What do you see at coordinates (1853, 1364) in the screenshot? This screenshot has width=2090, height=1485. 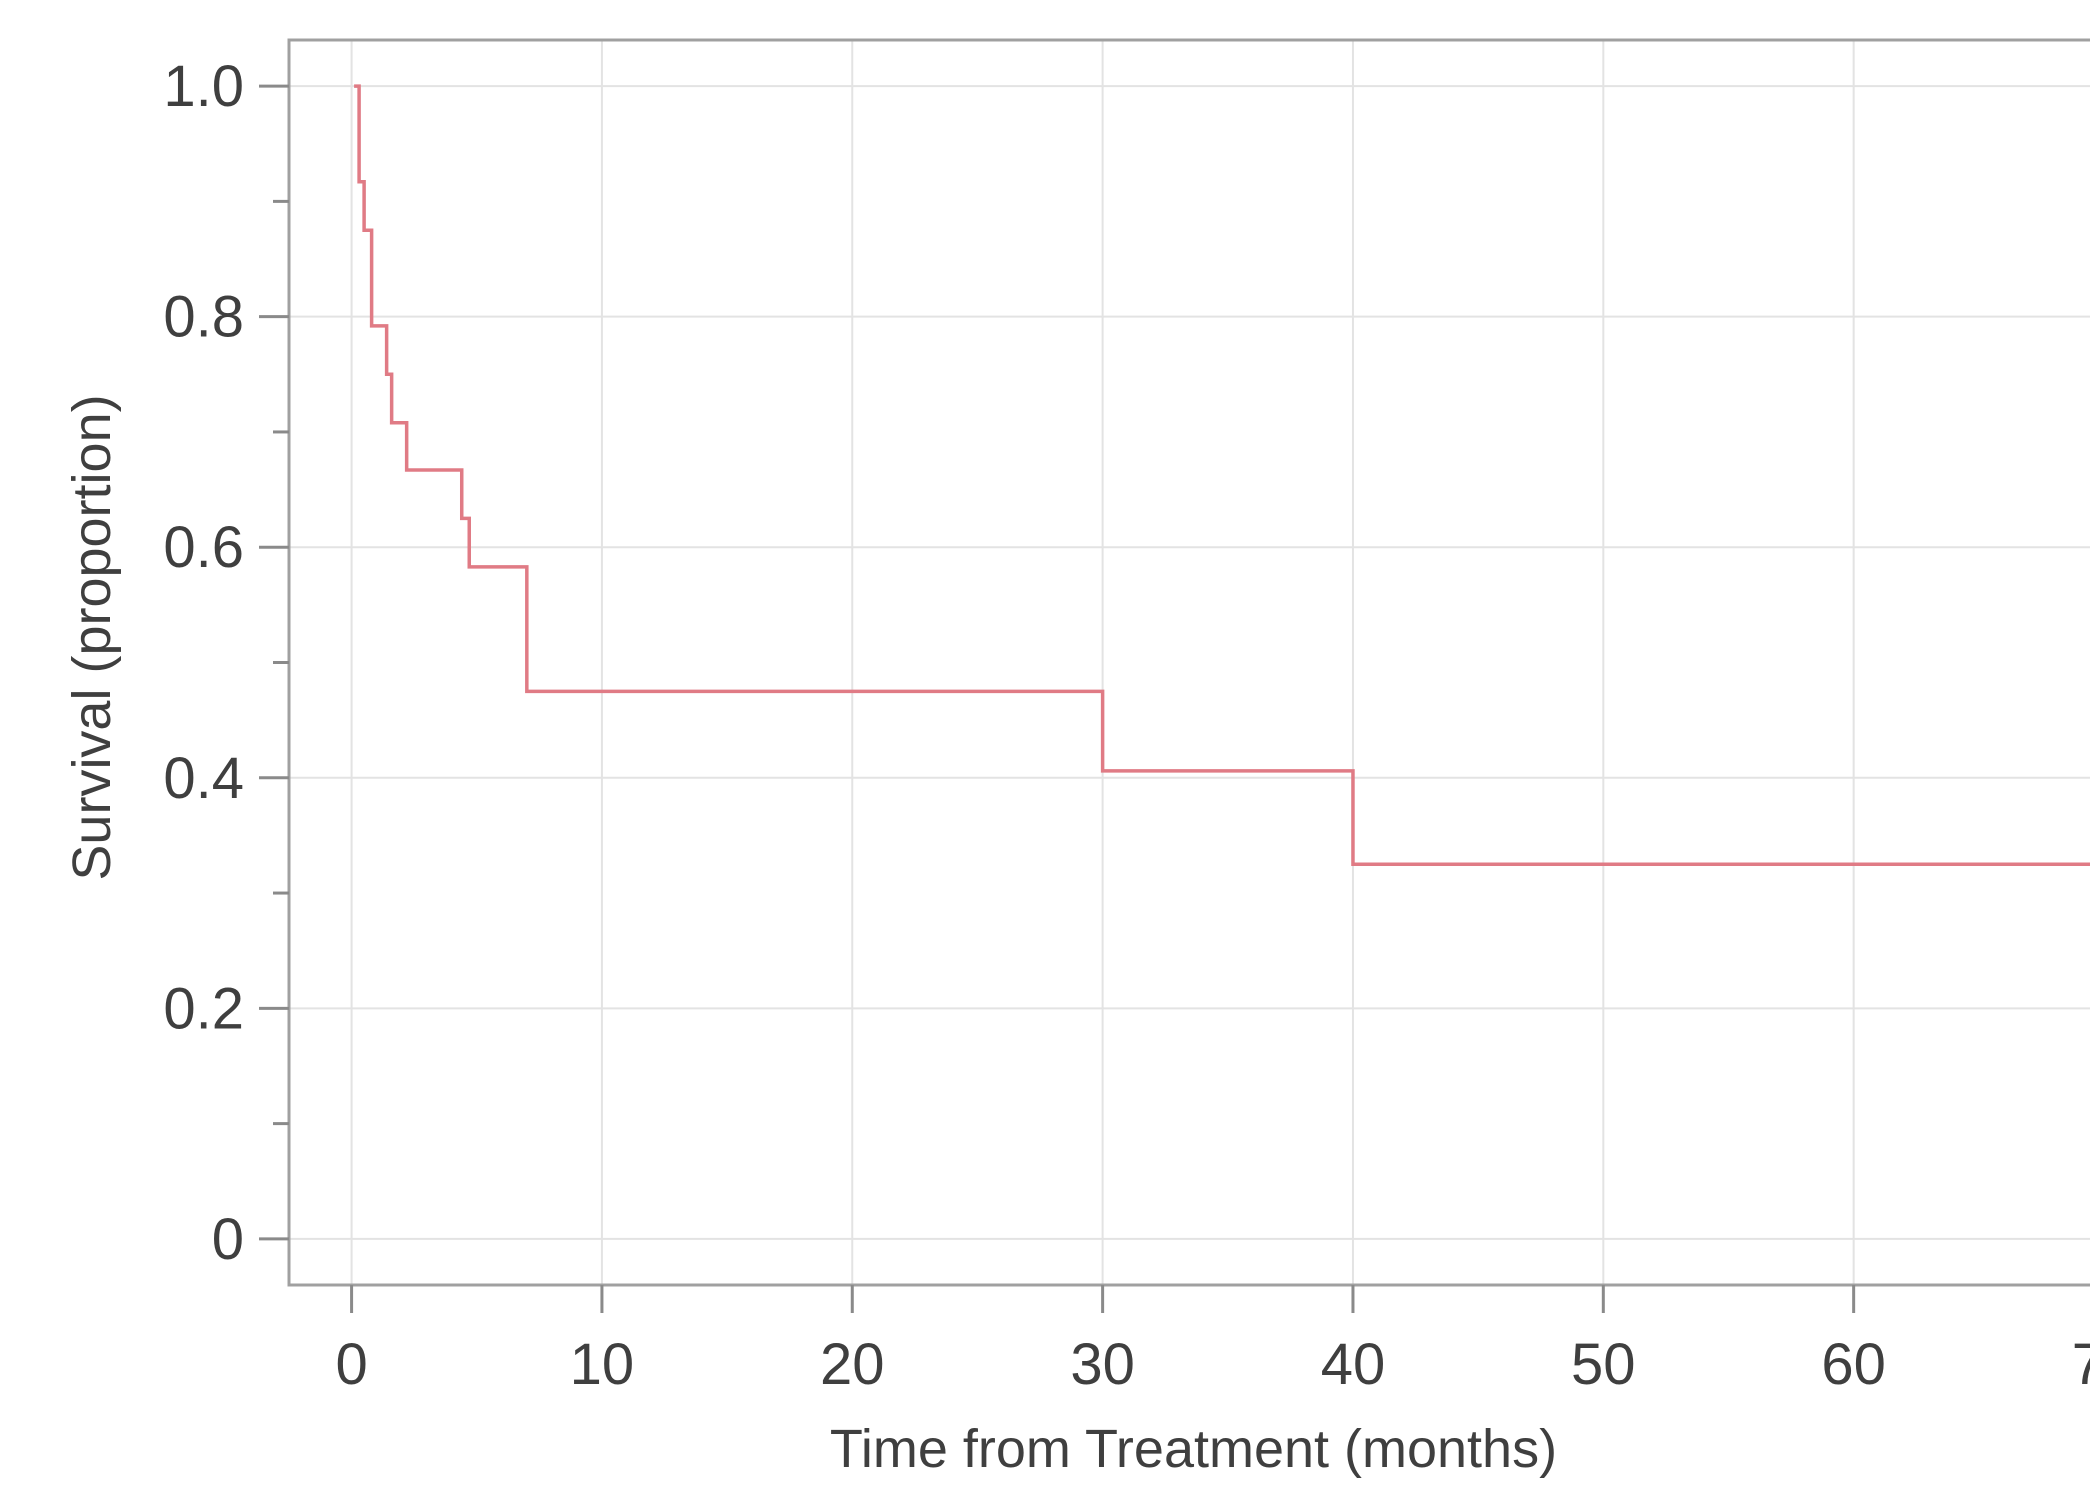 I see `x-tick-label: 60` at bounding box center [1853, 1364].